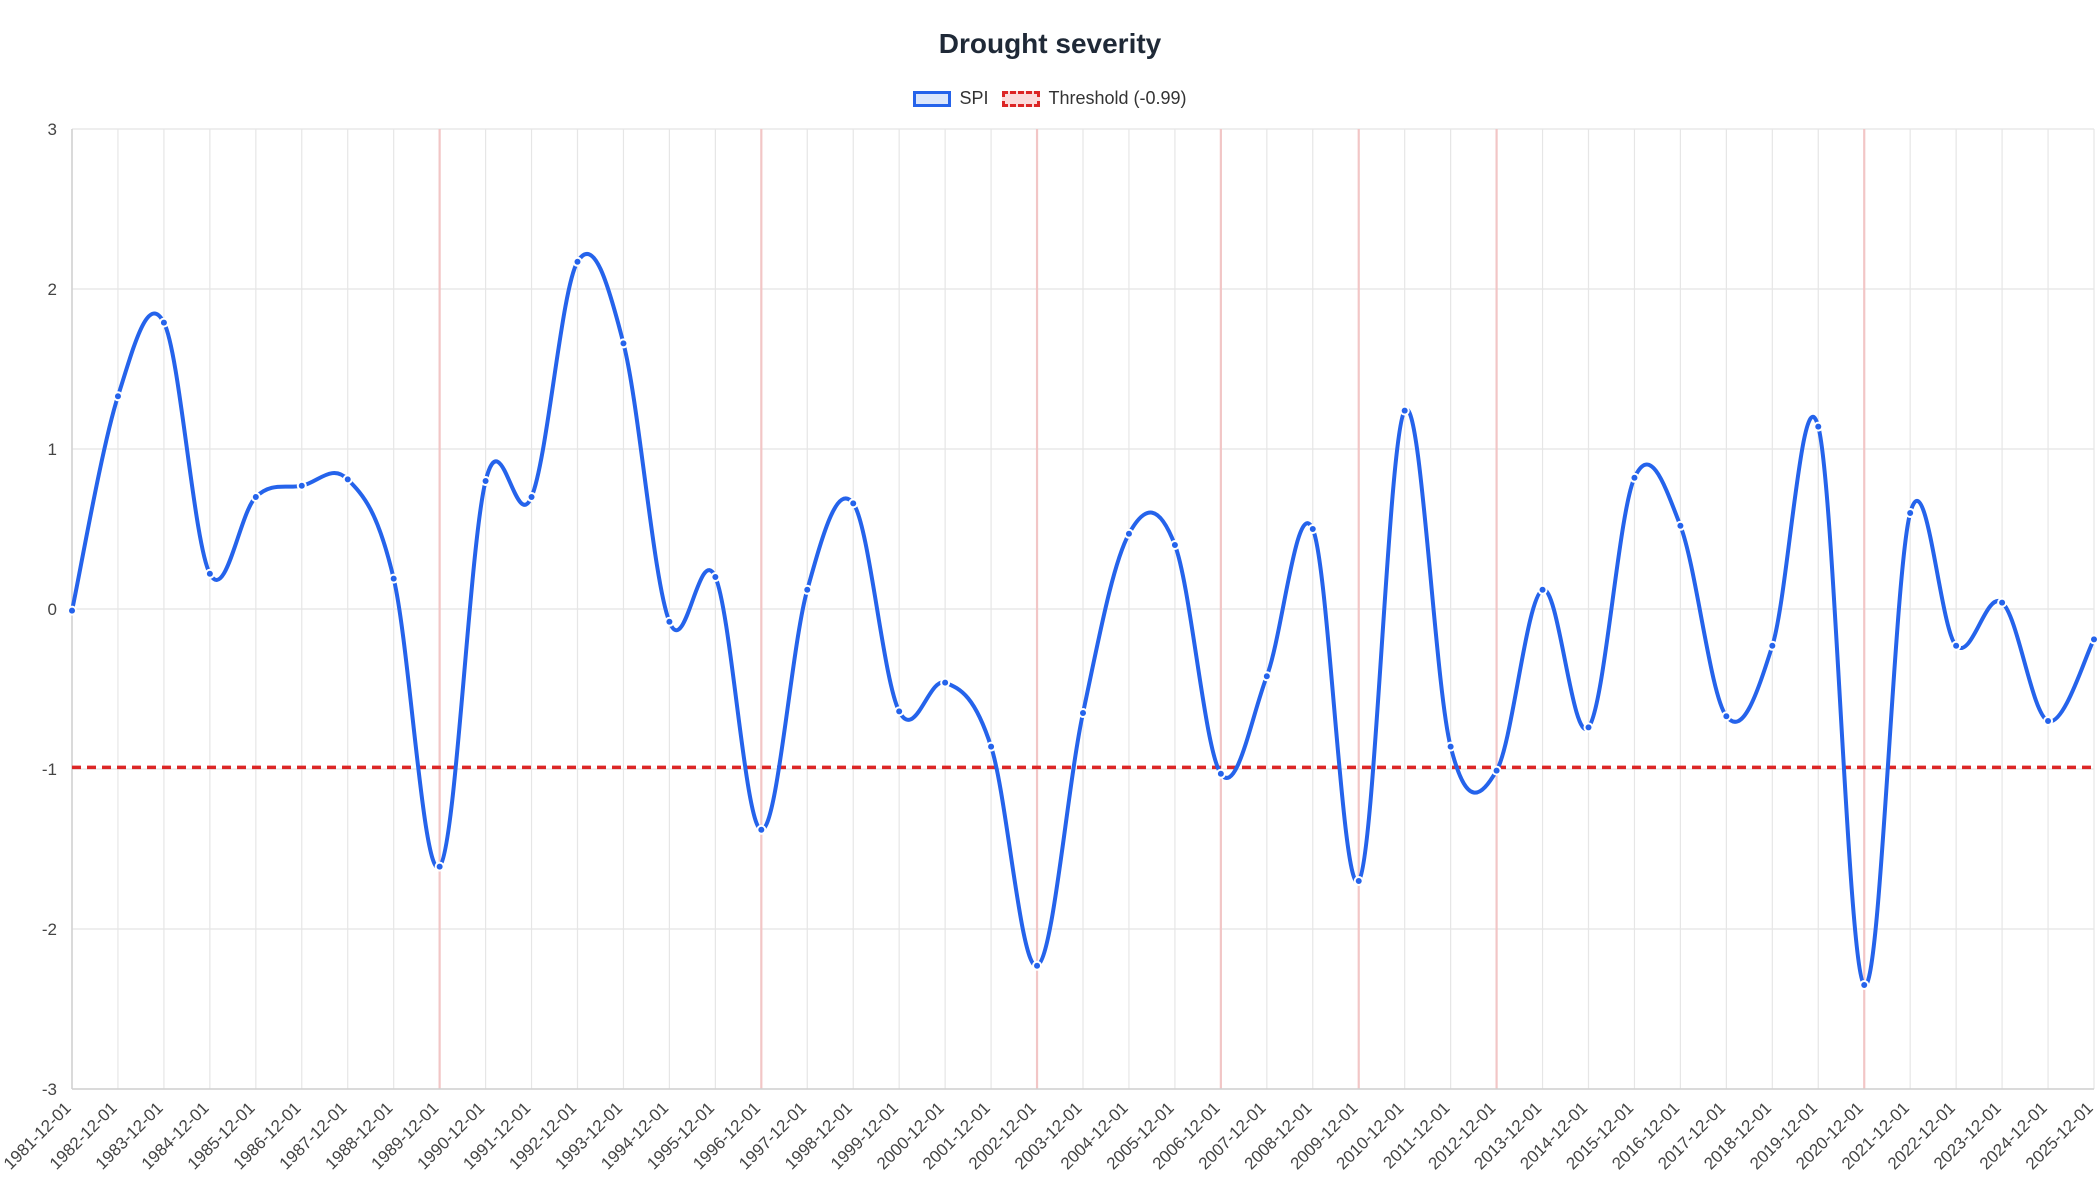 This screenshot has width=2100, height=1200. Describe the element at coordinates (932, 98) in the screenshot. I see `legend-swatch-spi` at that location.